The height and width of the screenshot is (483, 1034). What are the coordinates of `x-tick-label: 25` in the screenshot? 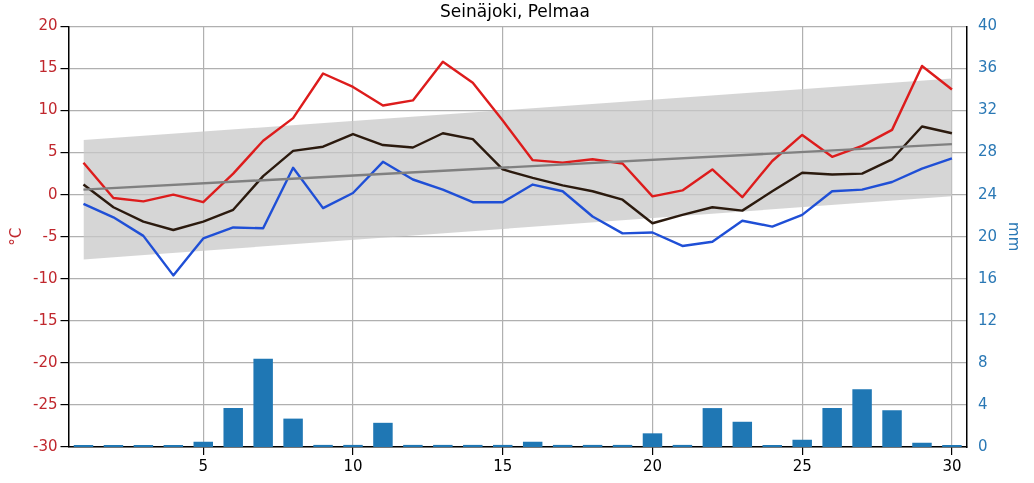 It's located at (802, 465).